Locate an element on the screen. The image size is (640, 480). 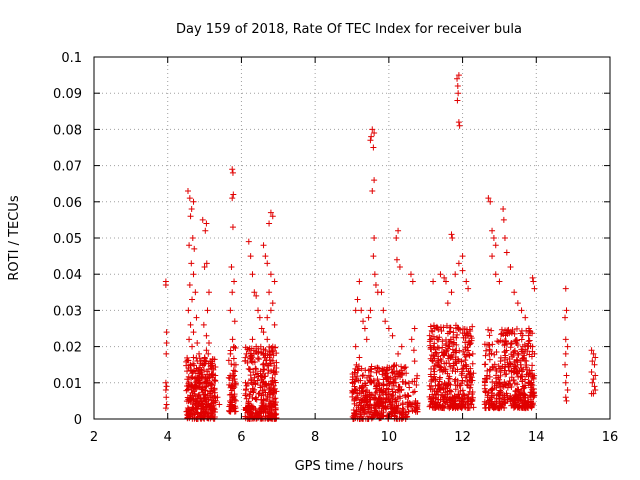
x-tick-label: 2 is located at coordinates (94, 437).